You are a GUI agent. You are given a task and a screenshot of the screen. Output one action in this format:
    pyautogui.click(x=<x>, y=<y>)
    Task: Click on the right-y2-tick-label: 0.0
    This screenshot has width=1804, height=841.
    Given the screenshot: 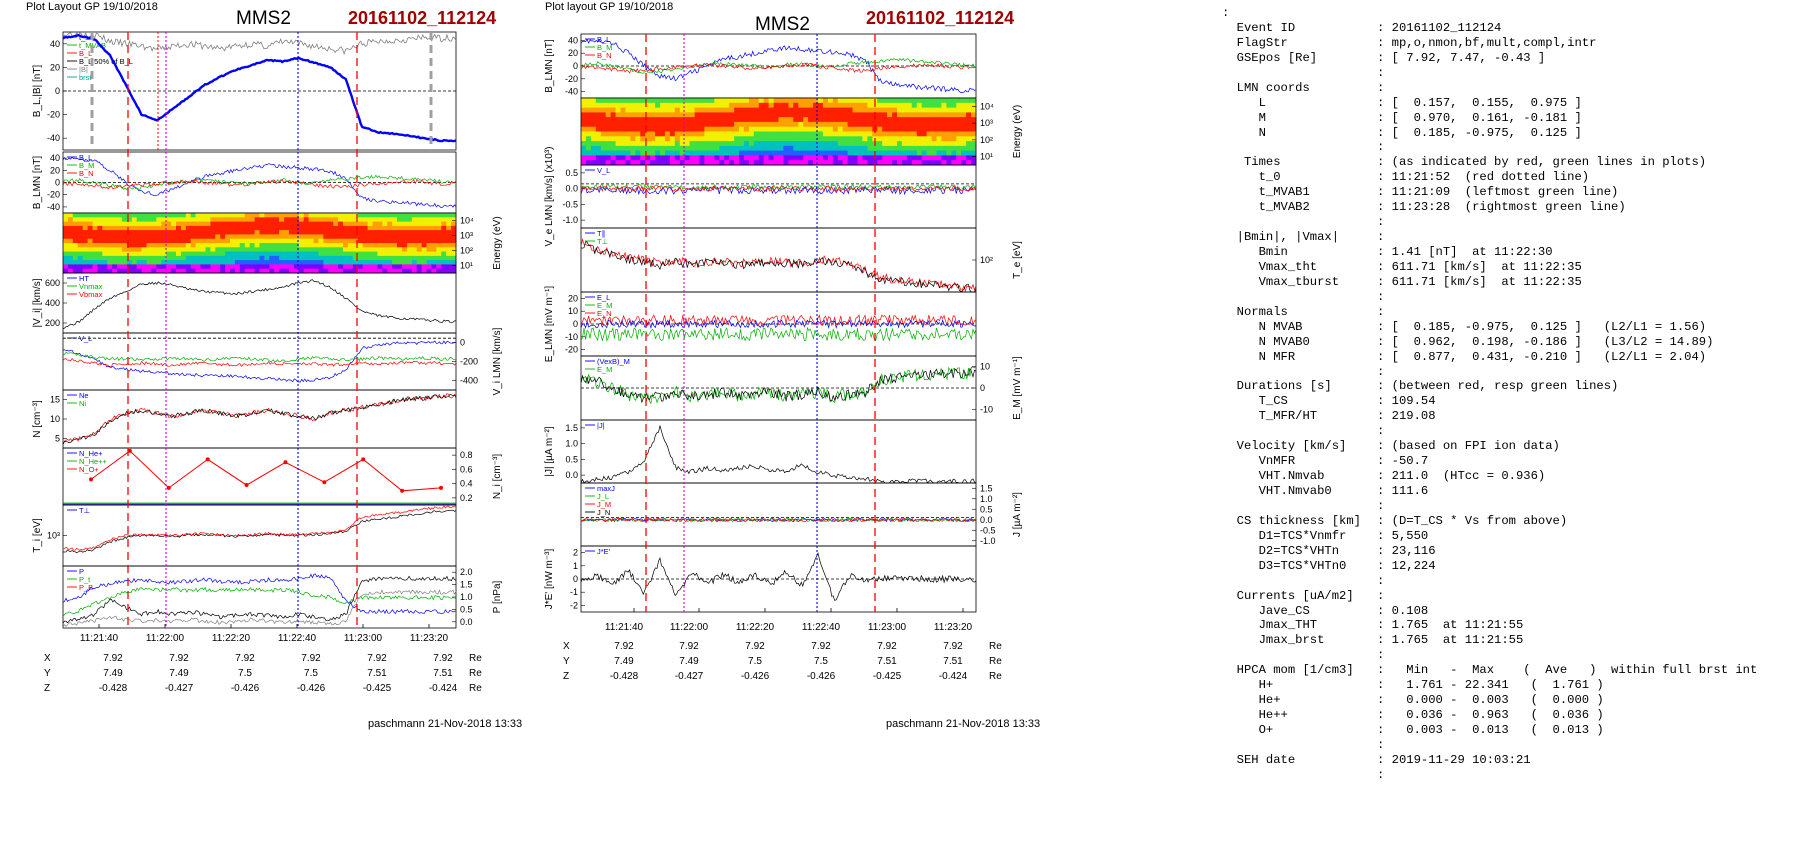 What is the action you would take?
    pyautogui.click(x=986, y=520)
    